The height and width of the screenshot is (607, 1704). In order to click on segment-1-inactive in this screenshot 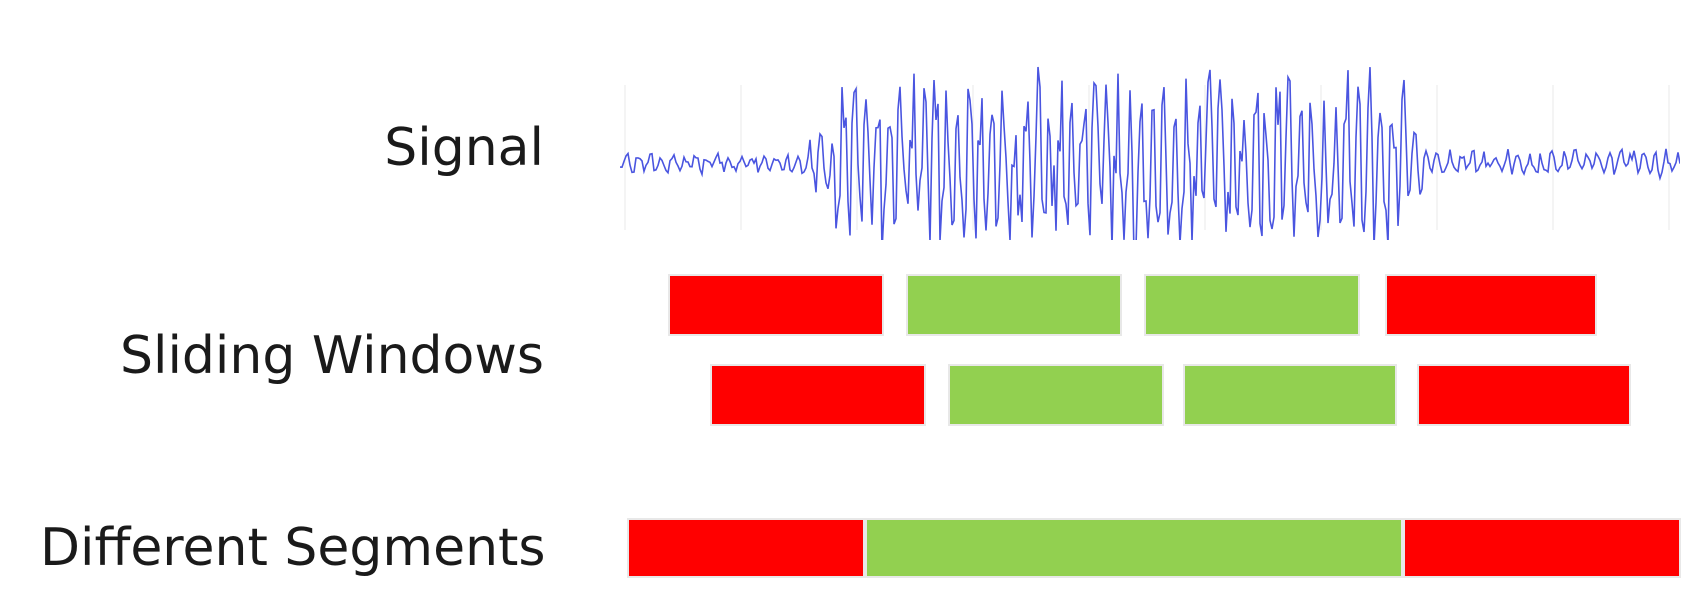, I will do `click(746, 548)`.